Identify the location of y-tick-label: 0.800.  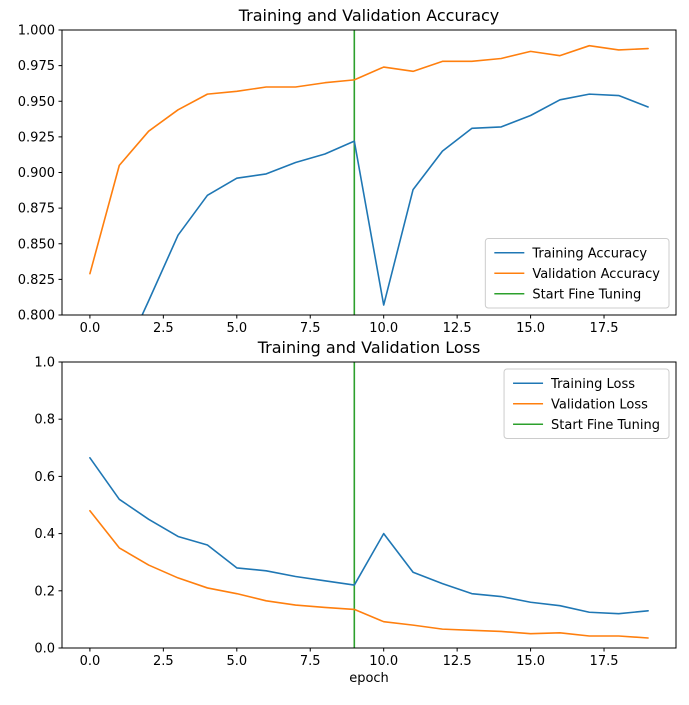
(36, 316).